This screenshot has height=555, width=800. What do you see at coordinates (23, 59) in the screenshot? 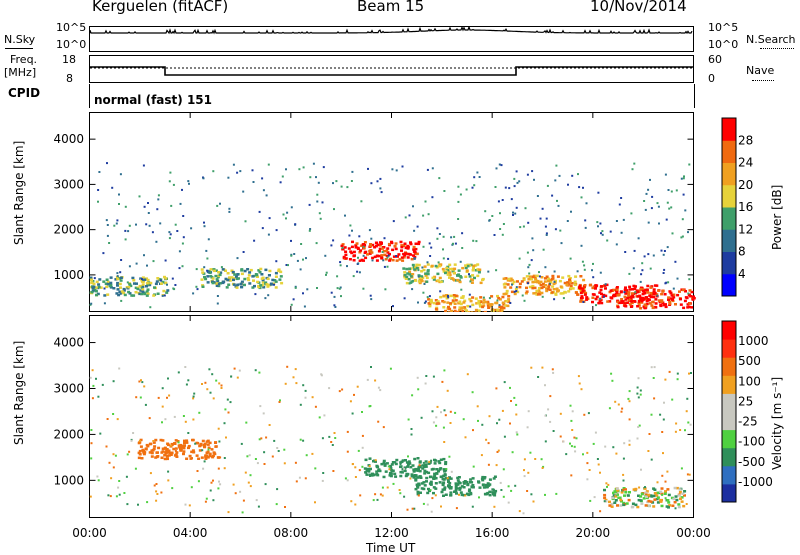
I see `freq-label: Freq.` at bounding box center [23, 59].